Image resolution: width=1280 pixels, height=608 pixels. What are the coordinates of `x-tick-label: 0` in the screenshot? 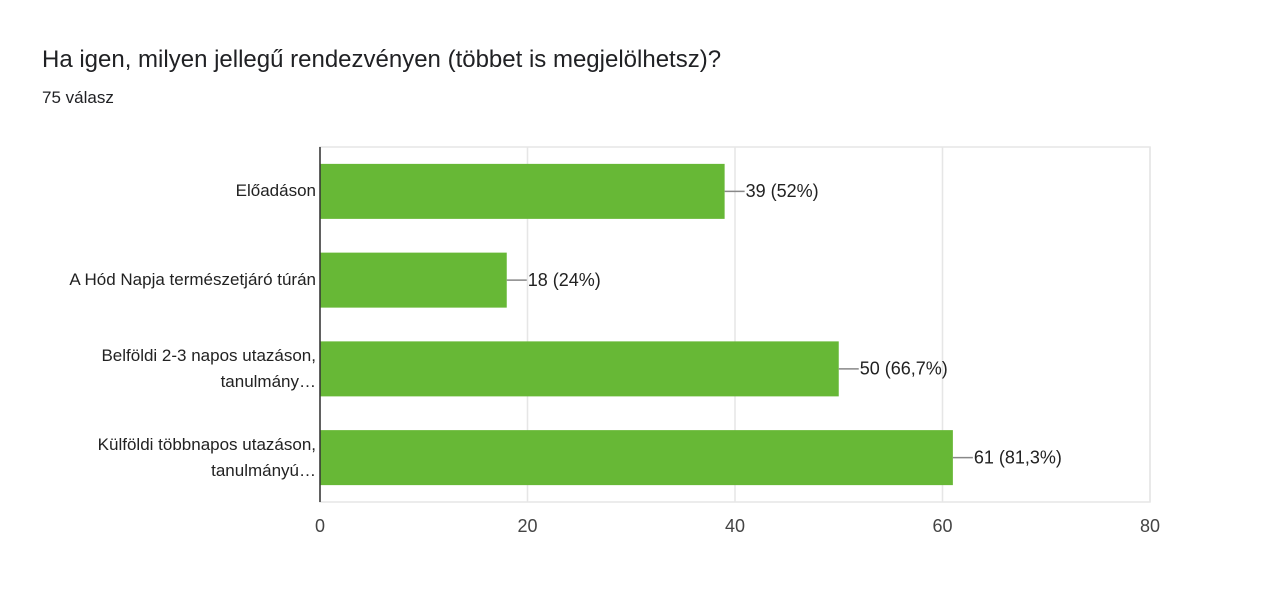 It's located at (320, 526).